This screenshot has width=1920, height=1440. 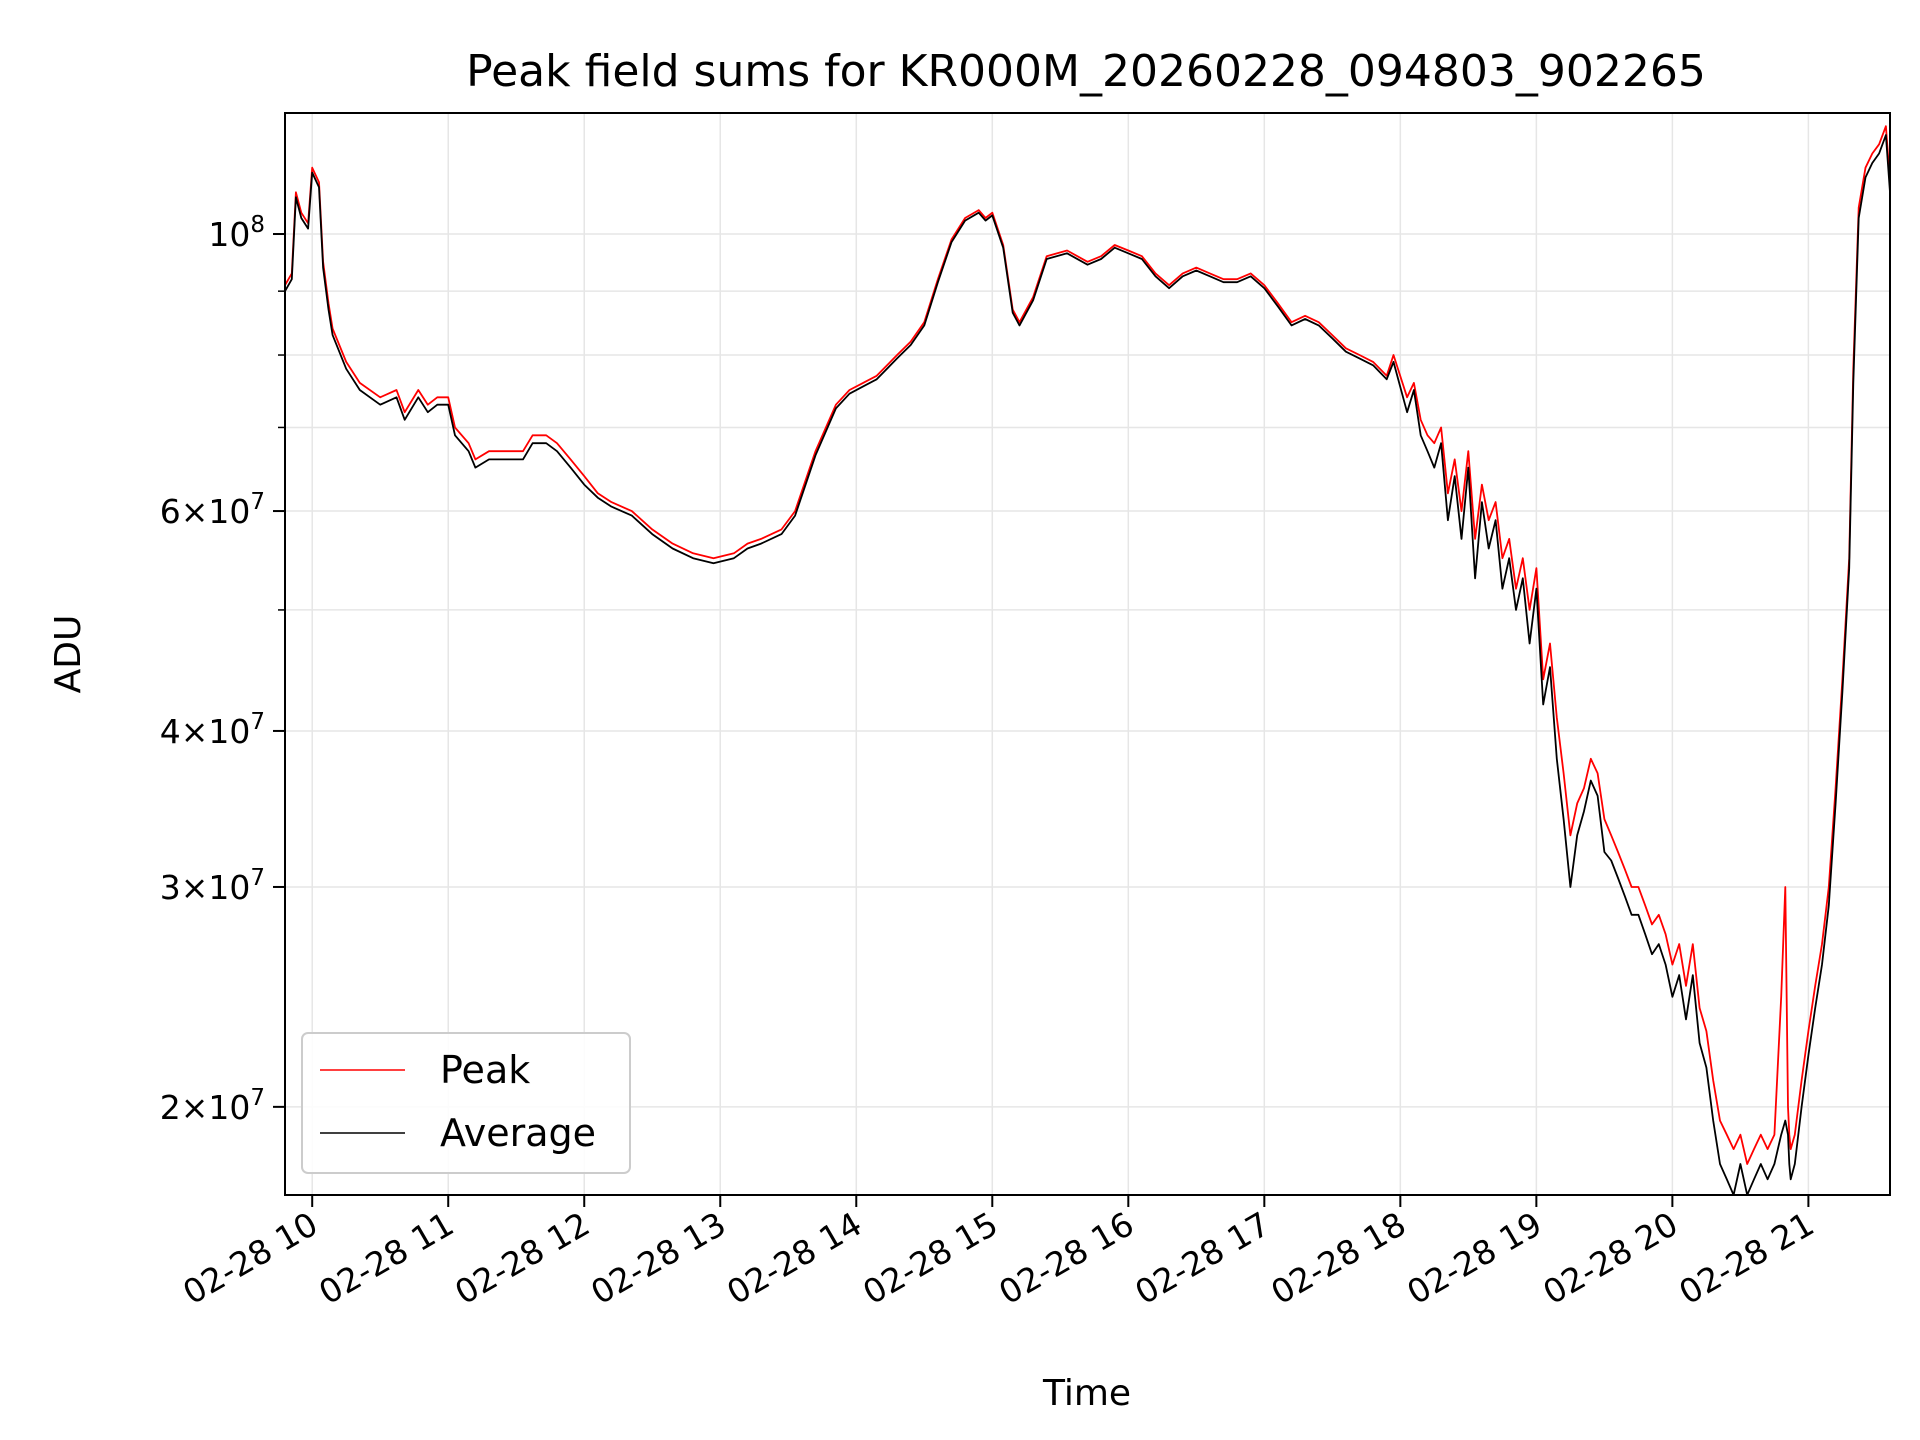 What do you see at coordinates (212, 510) in the screenshot?
I see `y-tick-label: 6×107` at bounding box center [212, 510].